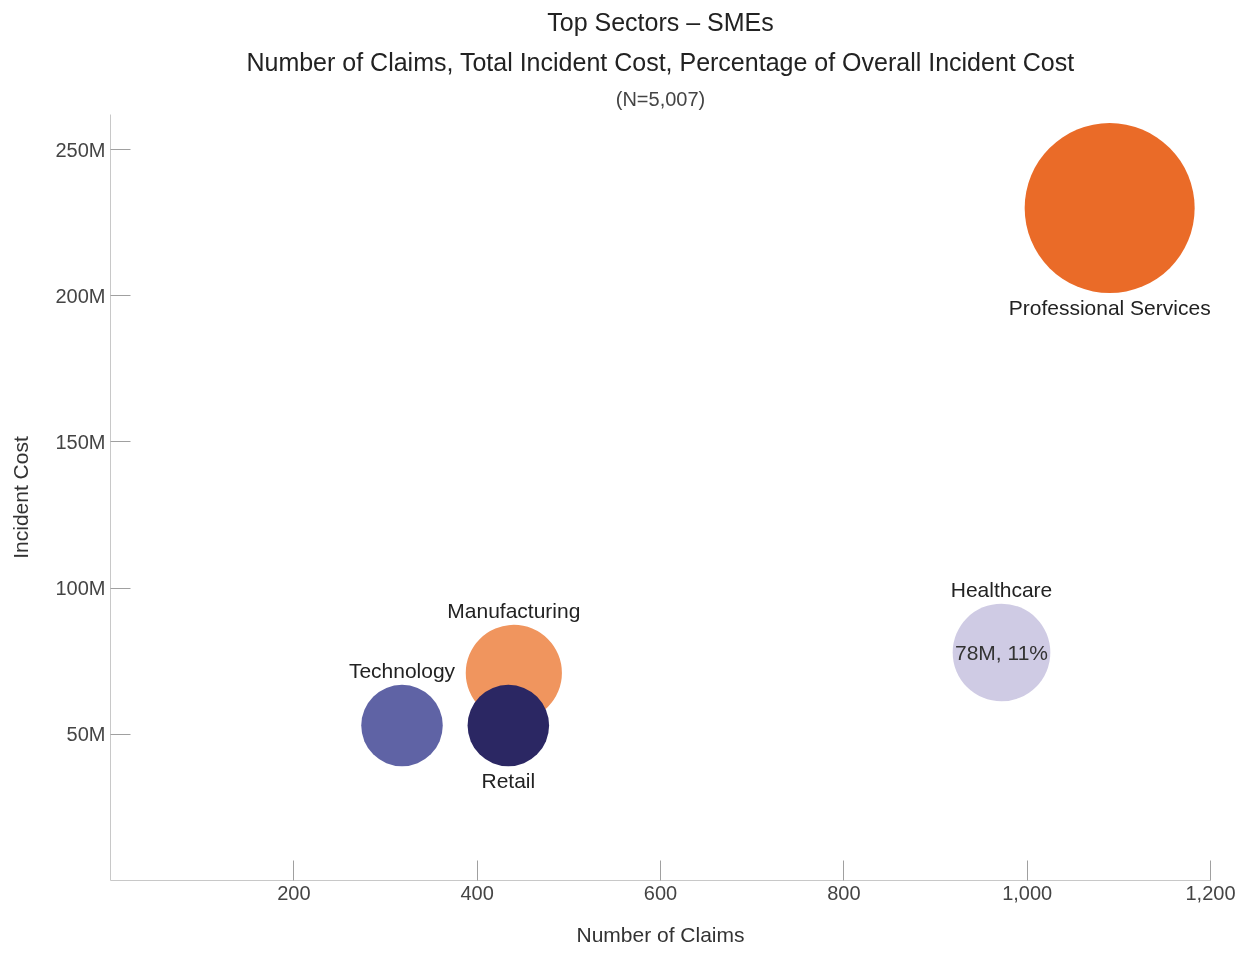  Describe the element at coordinates (477, 892) in the screenshot. I see `x-tick-label: 400` at that location.